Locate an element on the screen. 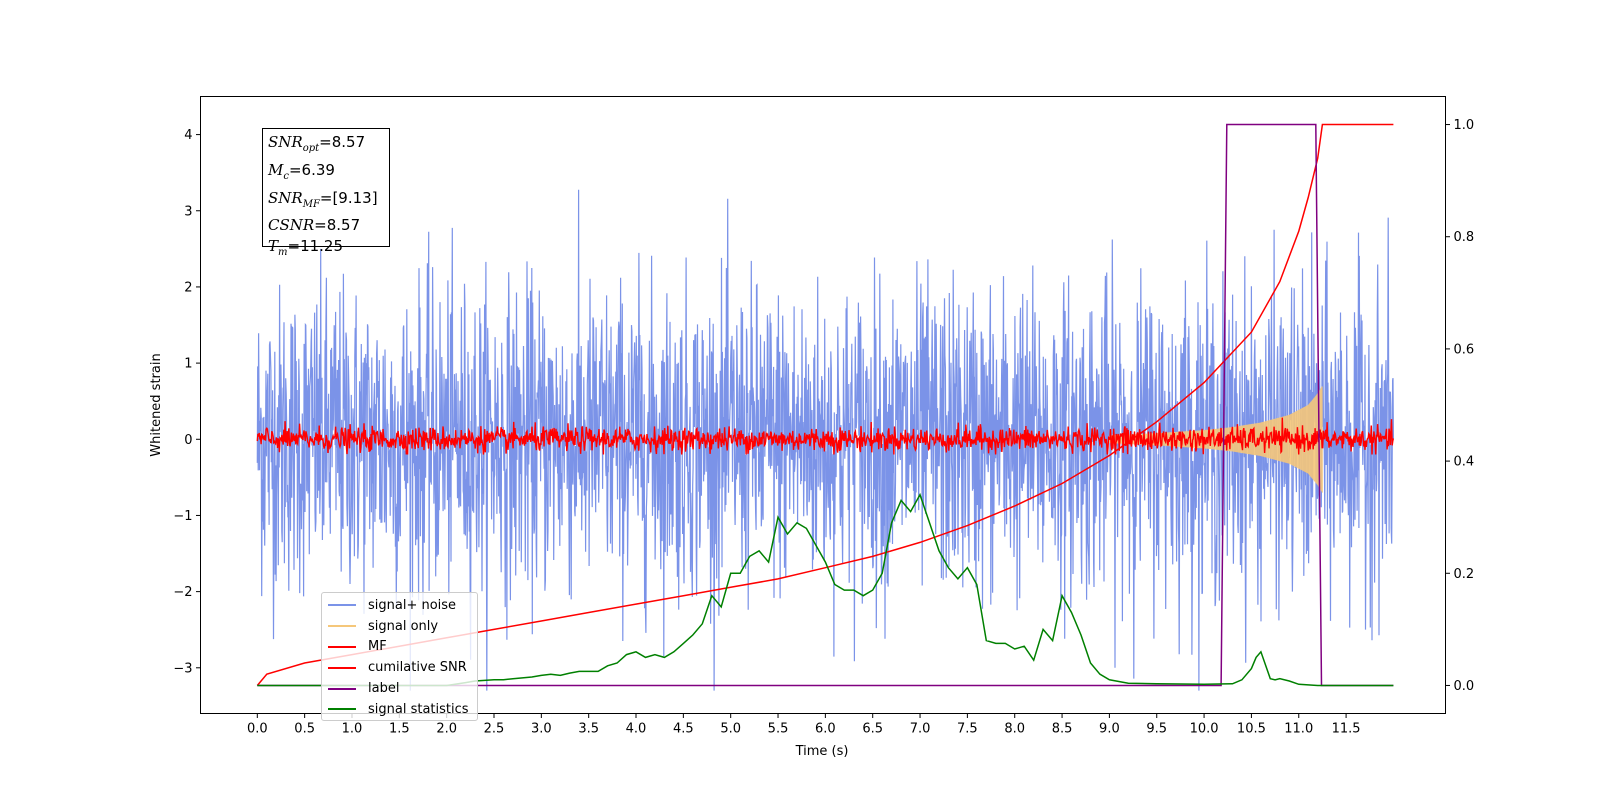 The width and height of the screenshot is (1600, 800). x-tick-label: 8.5 is located at coordinates (1062, 729).